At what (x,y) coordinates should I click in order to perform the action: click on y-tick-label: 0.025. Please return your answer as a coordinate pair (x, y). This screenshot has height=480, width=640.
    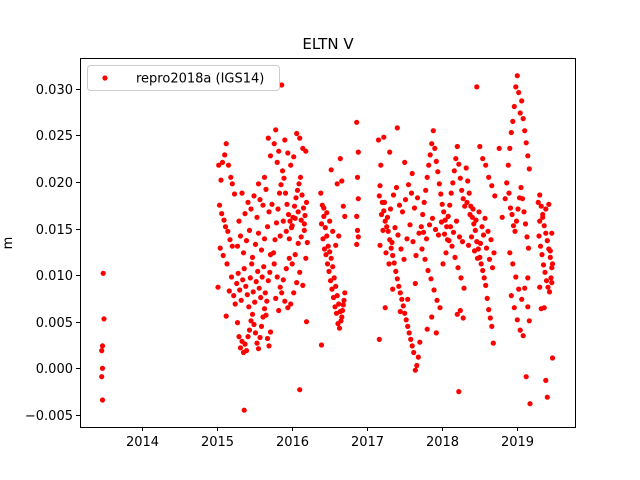
    Looking at the image, I should click on (54, 136).